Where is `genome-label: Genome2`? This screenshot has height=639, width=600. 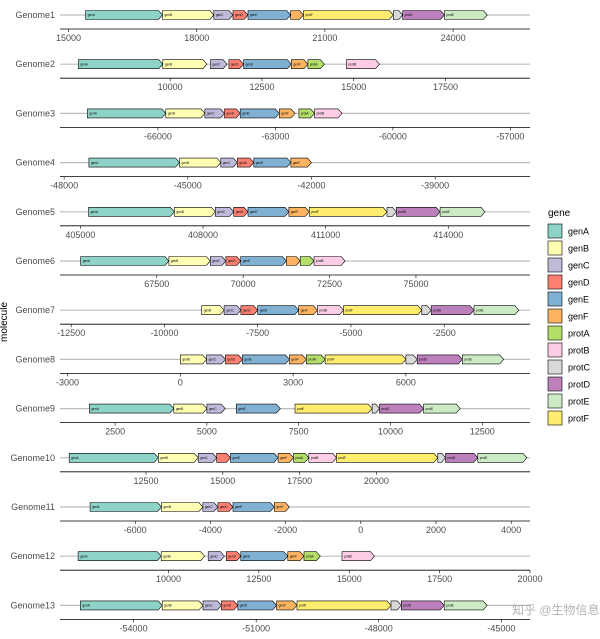 genome-label: Genome2 is located at coordinates (35, 64).